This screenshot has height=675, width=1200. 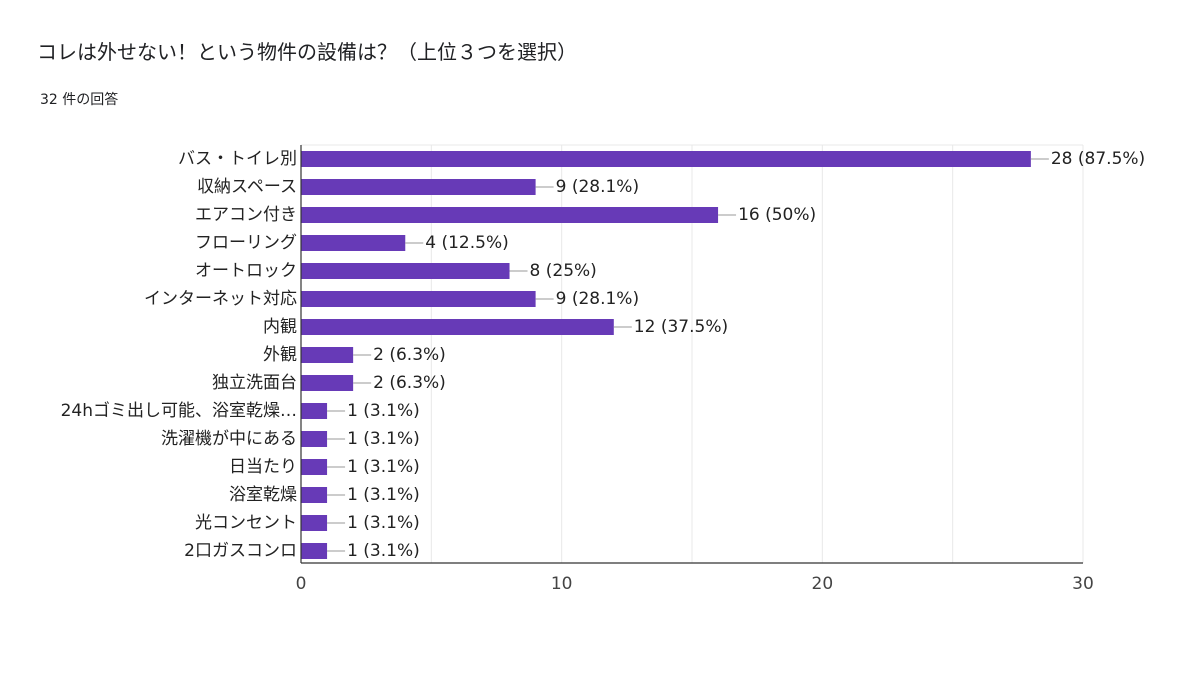 I want to click on category-label: 浴室乾燥, so click(x=263, y=495).